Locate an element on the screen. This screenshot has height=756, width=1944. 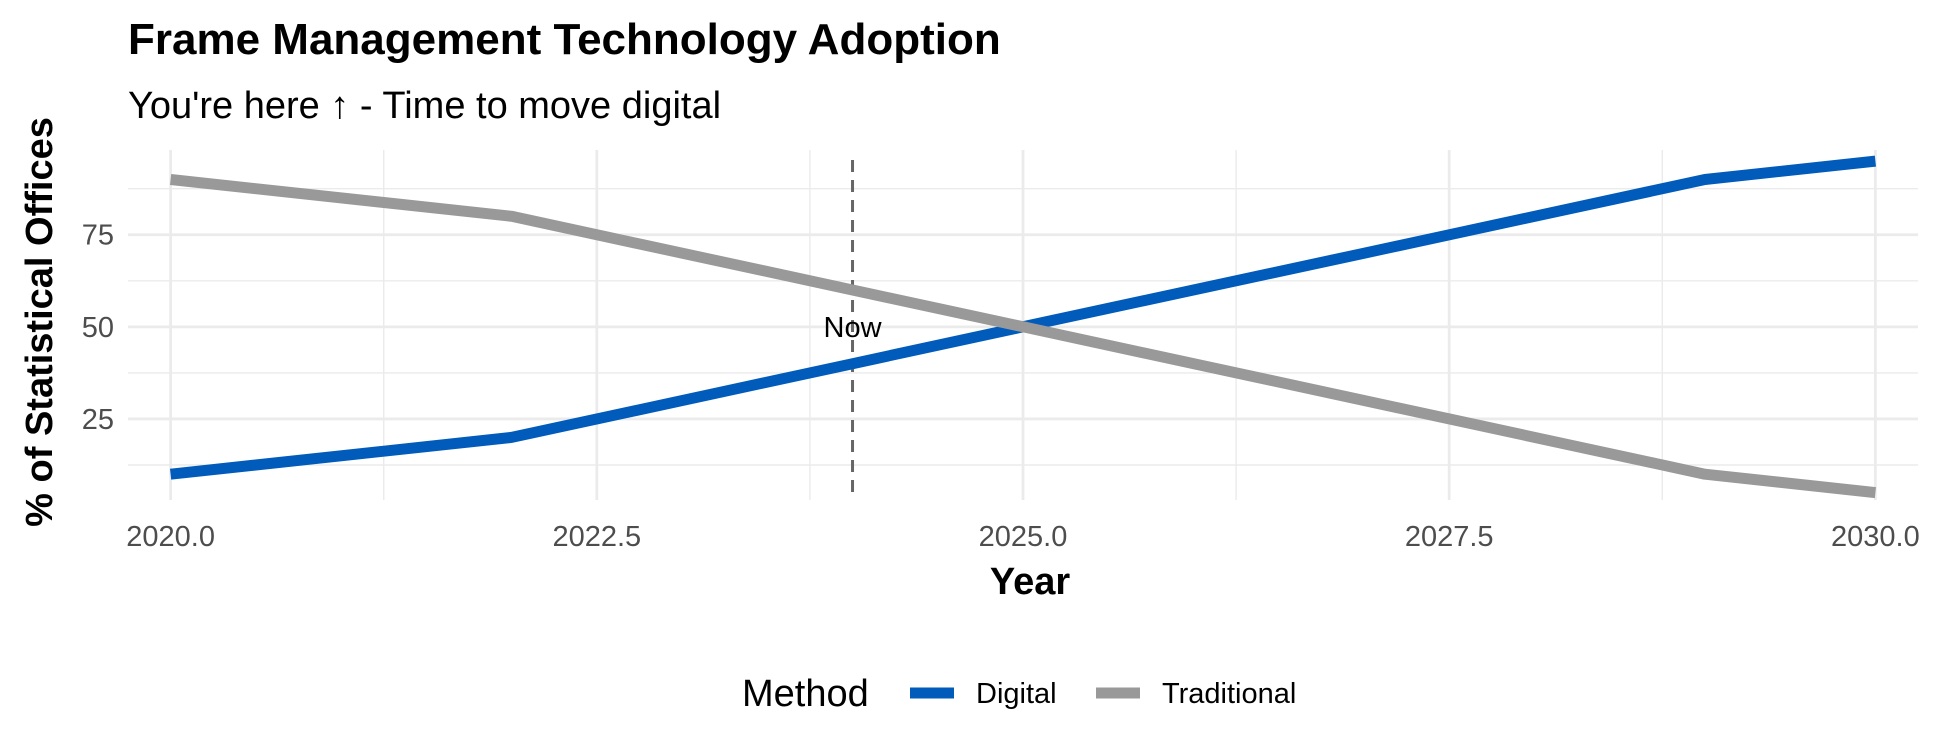
legend-items: Digital Traditional is located at coordinates (1103, 694).